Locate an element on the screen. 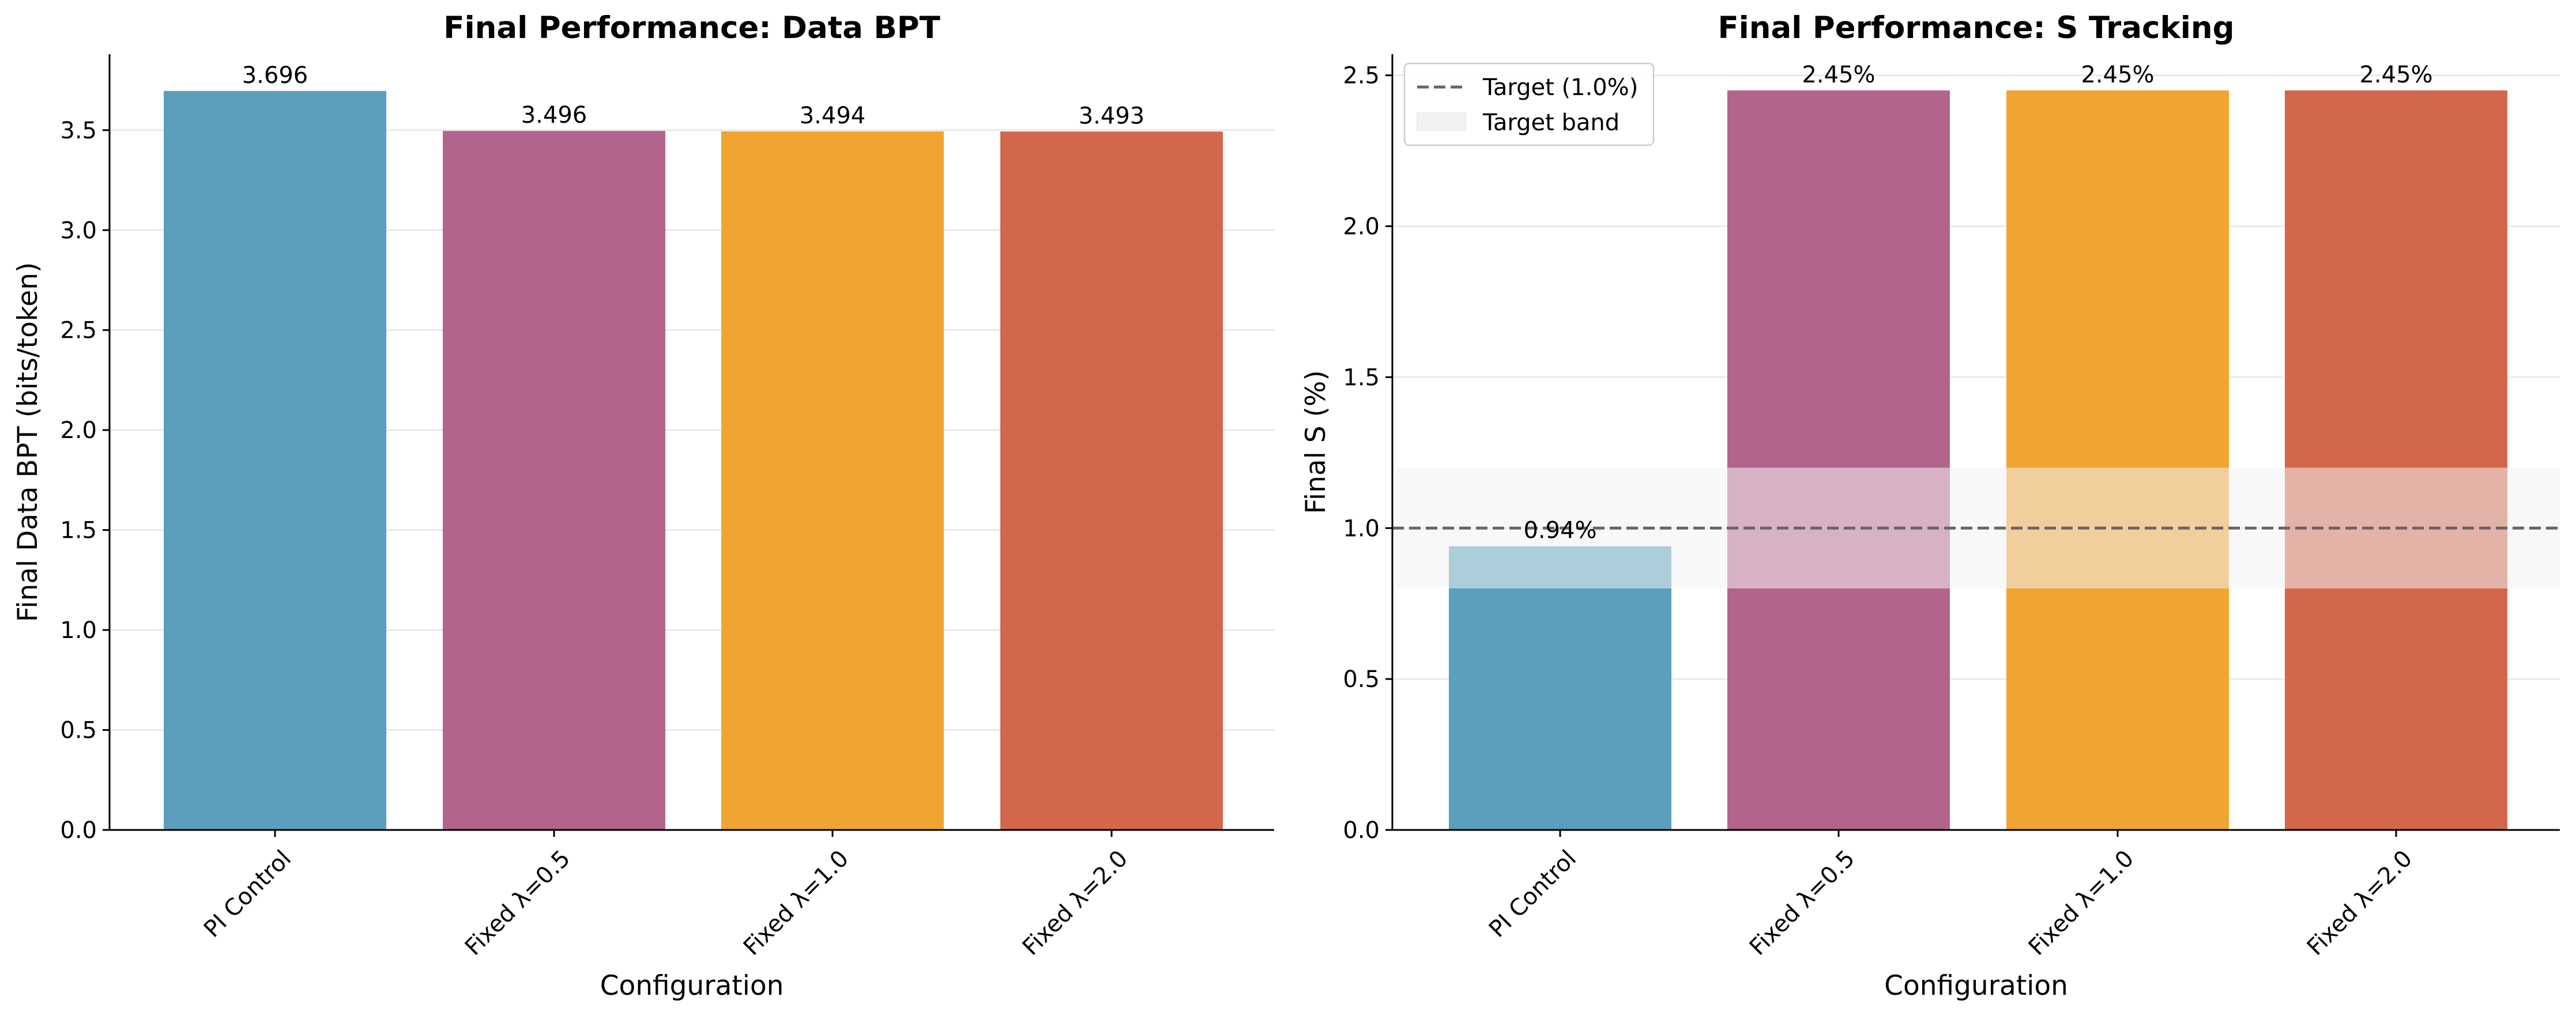 The image size is (2576, 1019). legend-box is located at coordinates (1529, 104).